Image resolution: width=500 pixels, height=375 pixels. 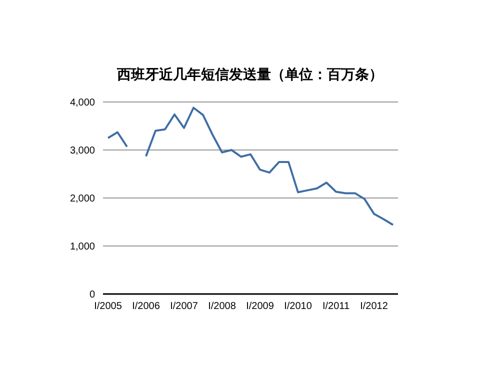 I want to click on y-tick-label: 4,000, so click(x=83, y=103).